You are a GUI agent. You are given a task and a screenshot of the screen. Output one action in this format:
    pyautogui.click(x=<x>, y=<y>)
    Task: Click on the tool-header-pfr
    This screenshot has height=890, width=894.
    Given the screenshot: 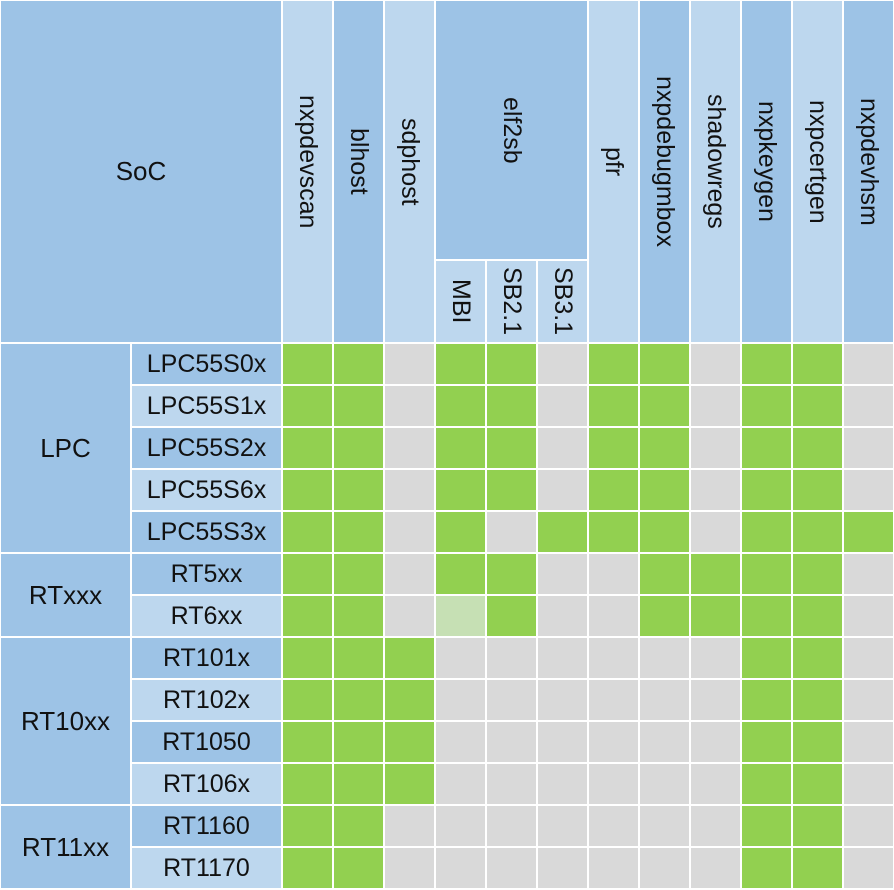 What is the action you would take?
    pyautogui.click(x=613, y=171)
    